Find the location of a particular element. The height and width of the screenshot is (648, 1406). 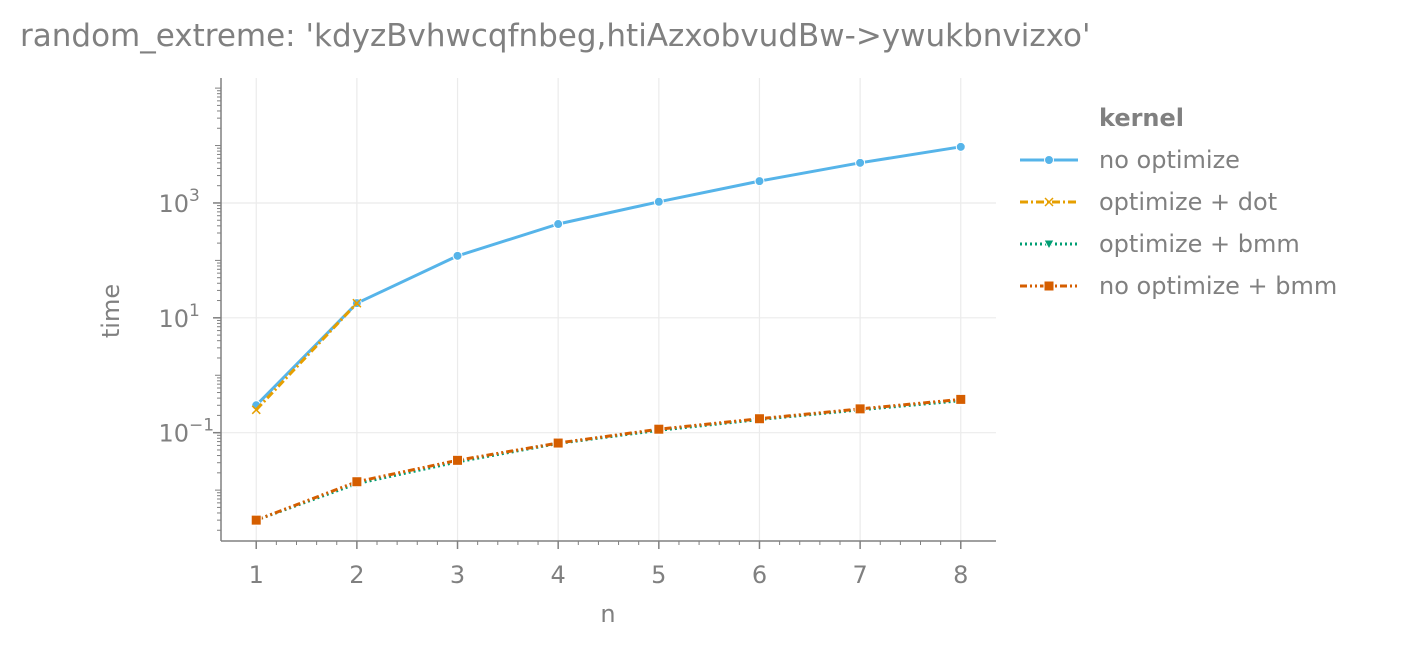

y-tick-exponent: −1 is located at coordinates (201, 426).